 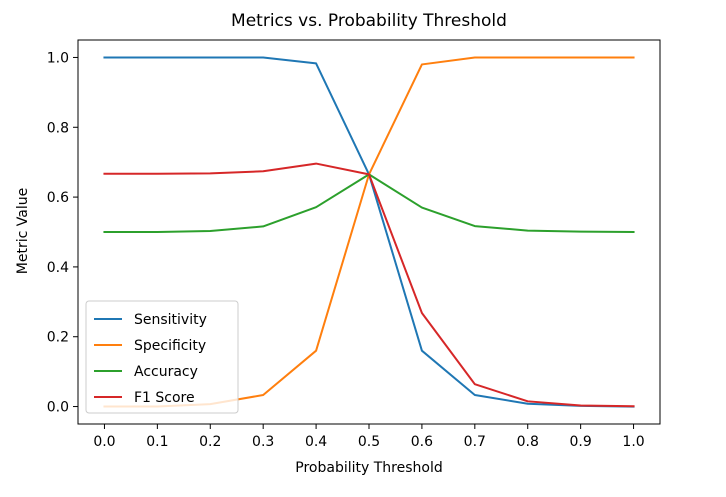 I want to click on x-tick-label: 0.2, so click(x=210, y=442).